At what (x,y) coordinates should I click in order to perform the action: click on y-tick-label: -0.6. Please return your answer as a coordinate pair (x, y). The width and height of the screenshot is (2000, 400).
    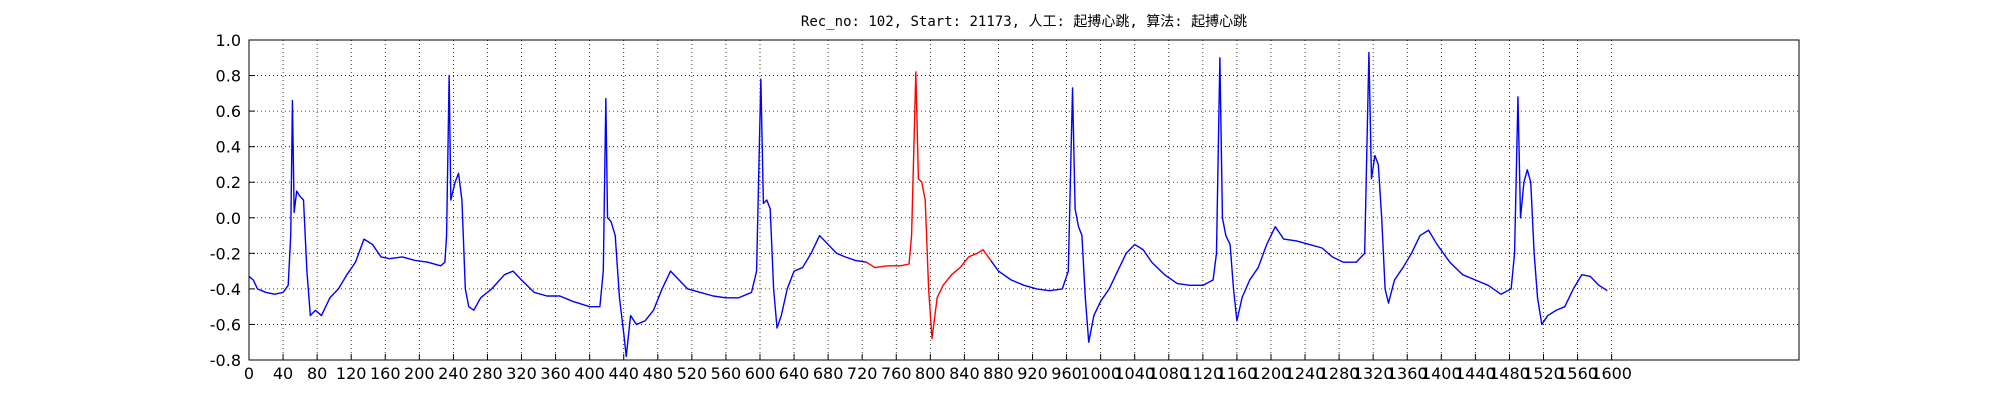
    Looking at the image, I should click on (225, 324).